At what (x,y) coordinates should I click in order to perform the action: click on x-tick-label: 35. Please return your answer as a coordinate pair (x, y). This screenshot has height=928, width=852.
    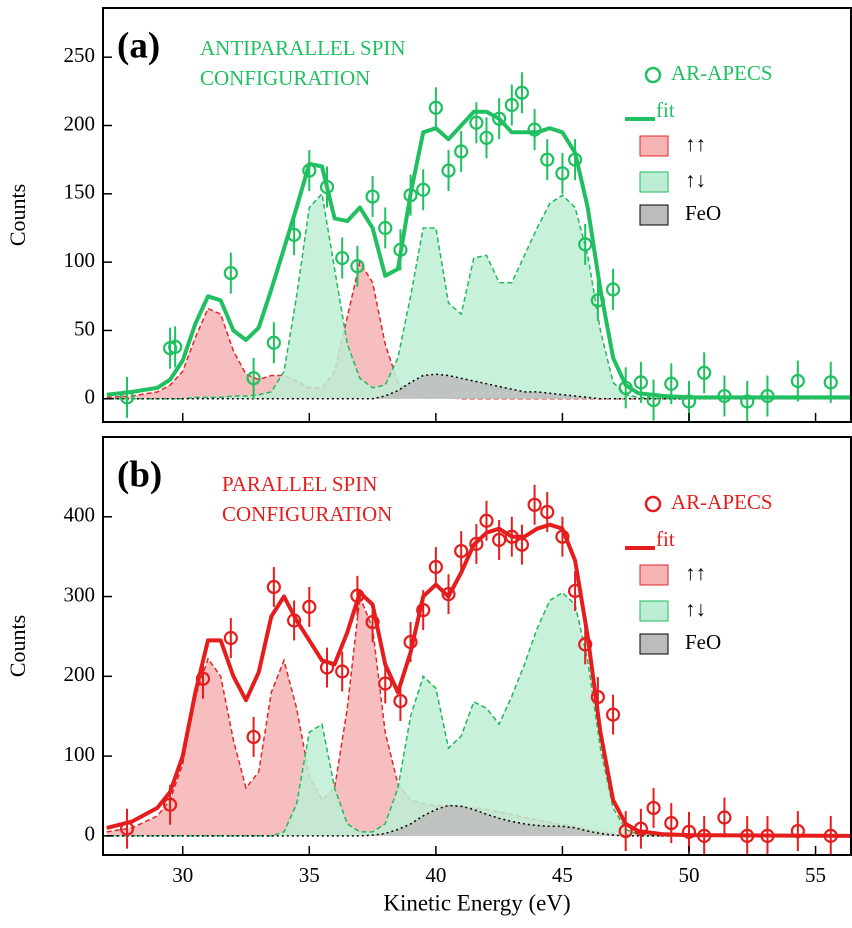
    Looking at the image, I should click on (309, 875).